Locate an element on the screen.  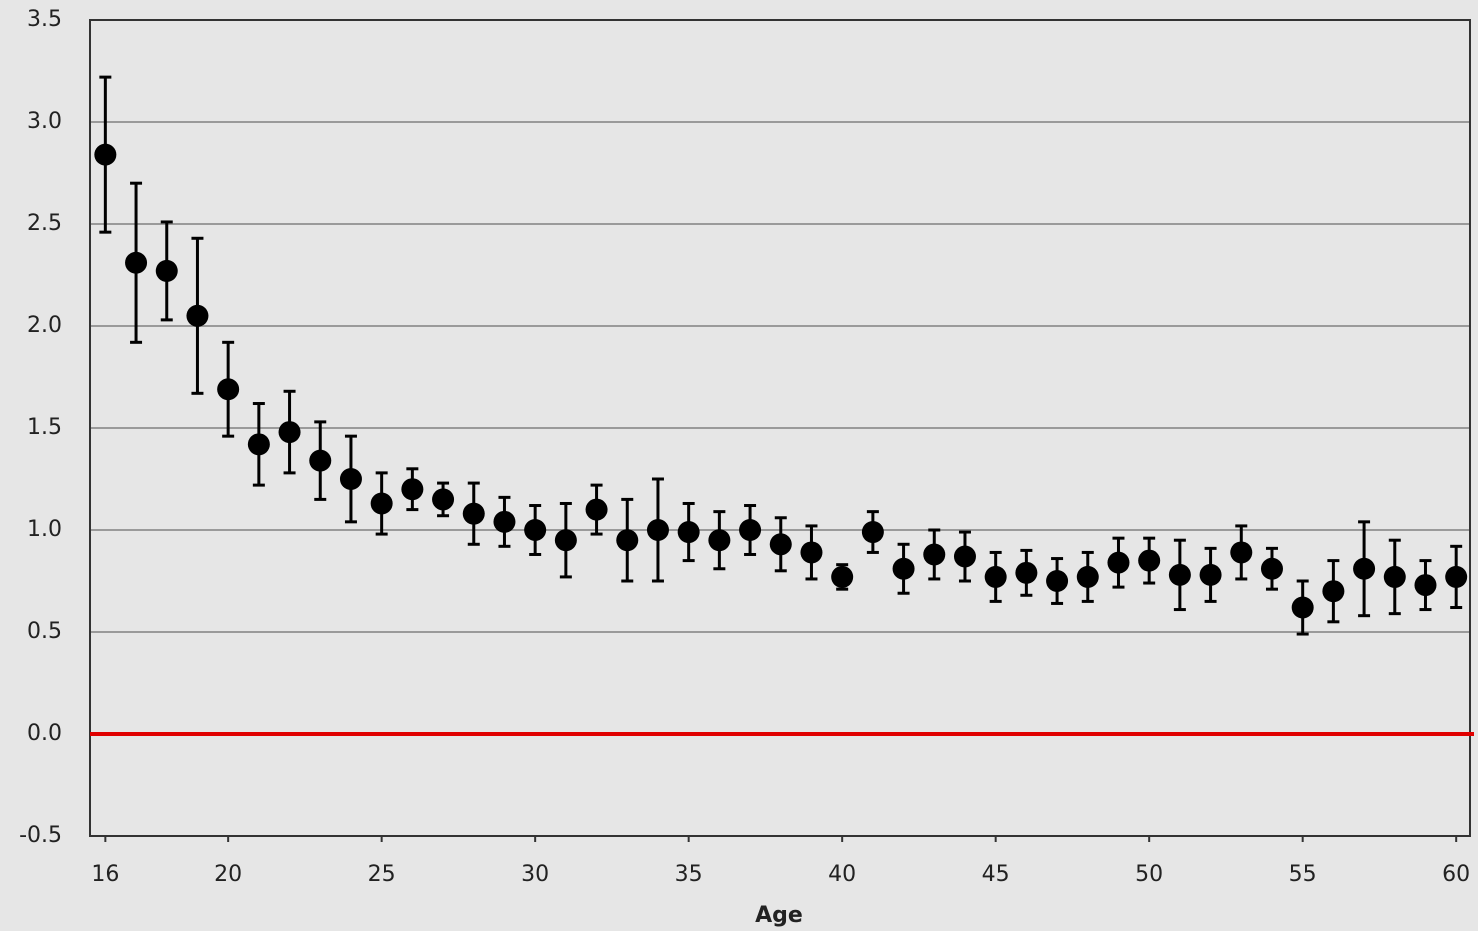
y-tick-label: 0.0 is located at coordinates (44, 733).